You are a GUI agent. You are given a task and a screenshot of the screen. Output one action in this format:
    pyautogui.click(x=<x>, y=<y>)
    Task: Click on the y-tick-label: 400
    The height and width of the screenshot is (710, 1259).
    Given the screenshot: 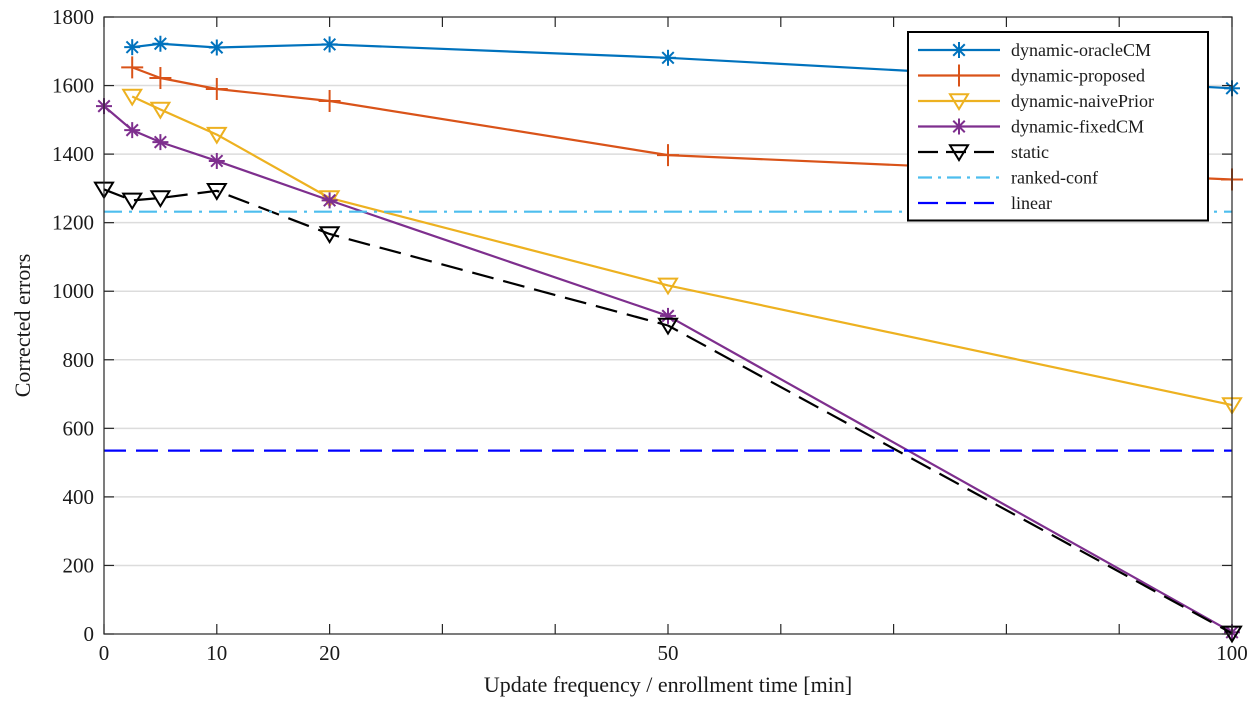 What is the action you would take?
    pyautogui.click(x=79, y=497)
    